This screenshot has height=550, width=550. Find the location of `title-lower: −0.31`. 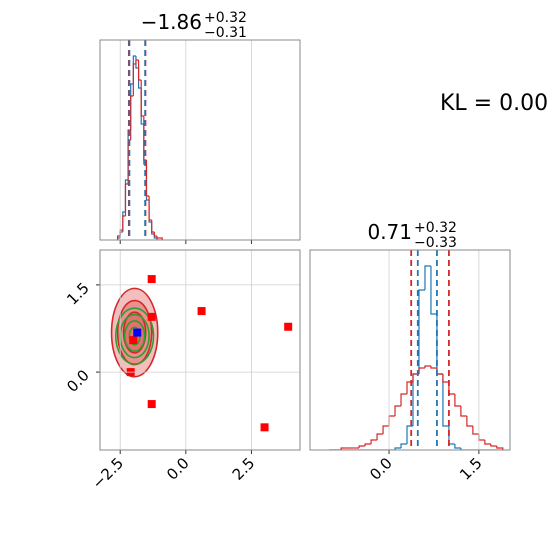

title-lower: −0.31 is located at coordinates (225, 33).